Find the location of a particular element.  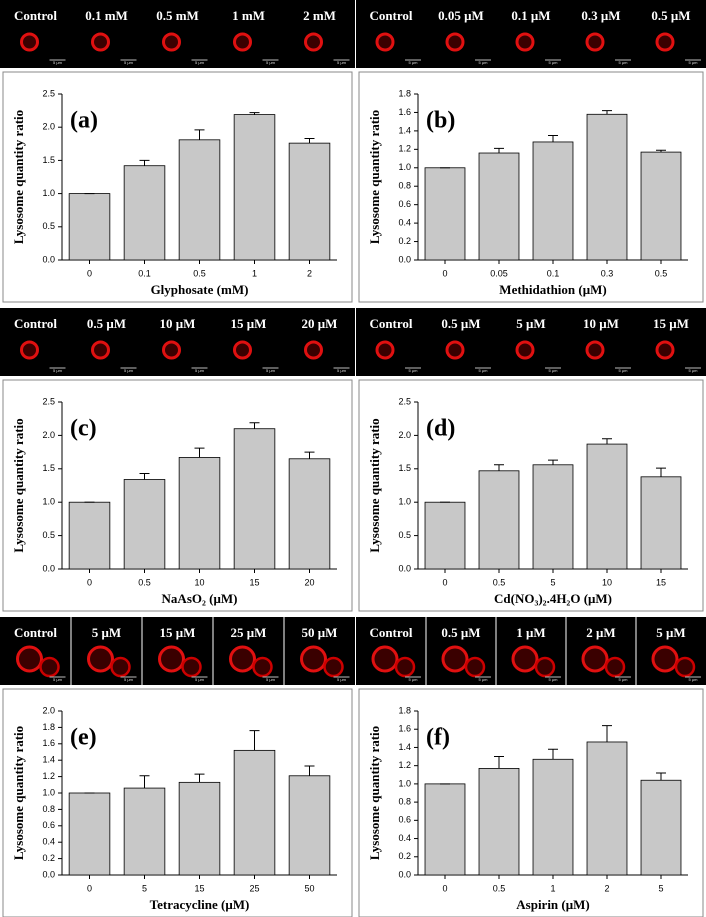

panel-label: (a) is located at coordinates (84, 121).